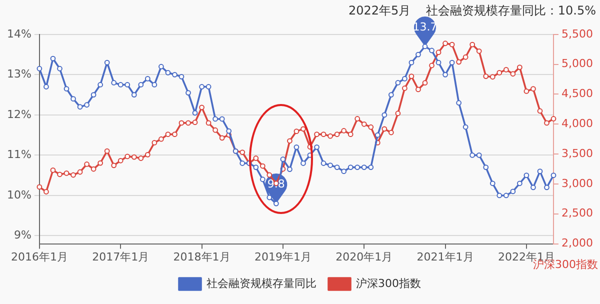 This screenshot has height=304, width=600. I want to click on x-tick-label: 2021年1月, so click(445, 257).